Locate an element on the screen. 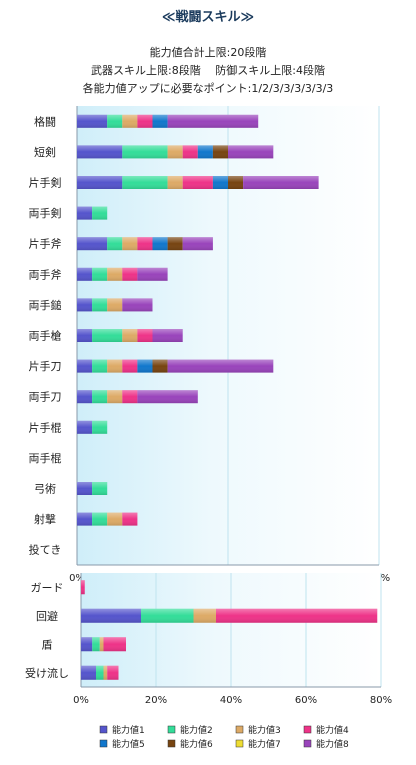 The width and height of the screenshot is (416, 765). info-total-limit: 能力値合計上限:20段階 is located at coordinates (208, 52).